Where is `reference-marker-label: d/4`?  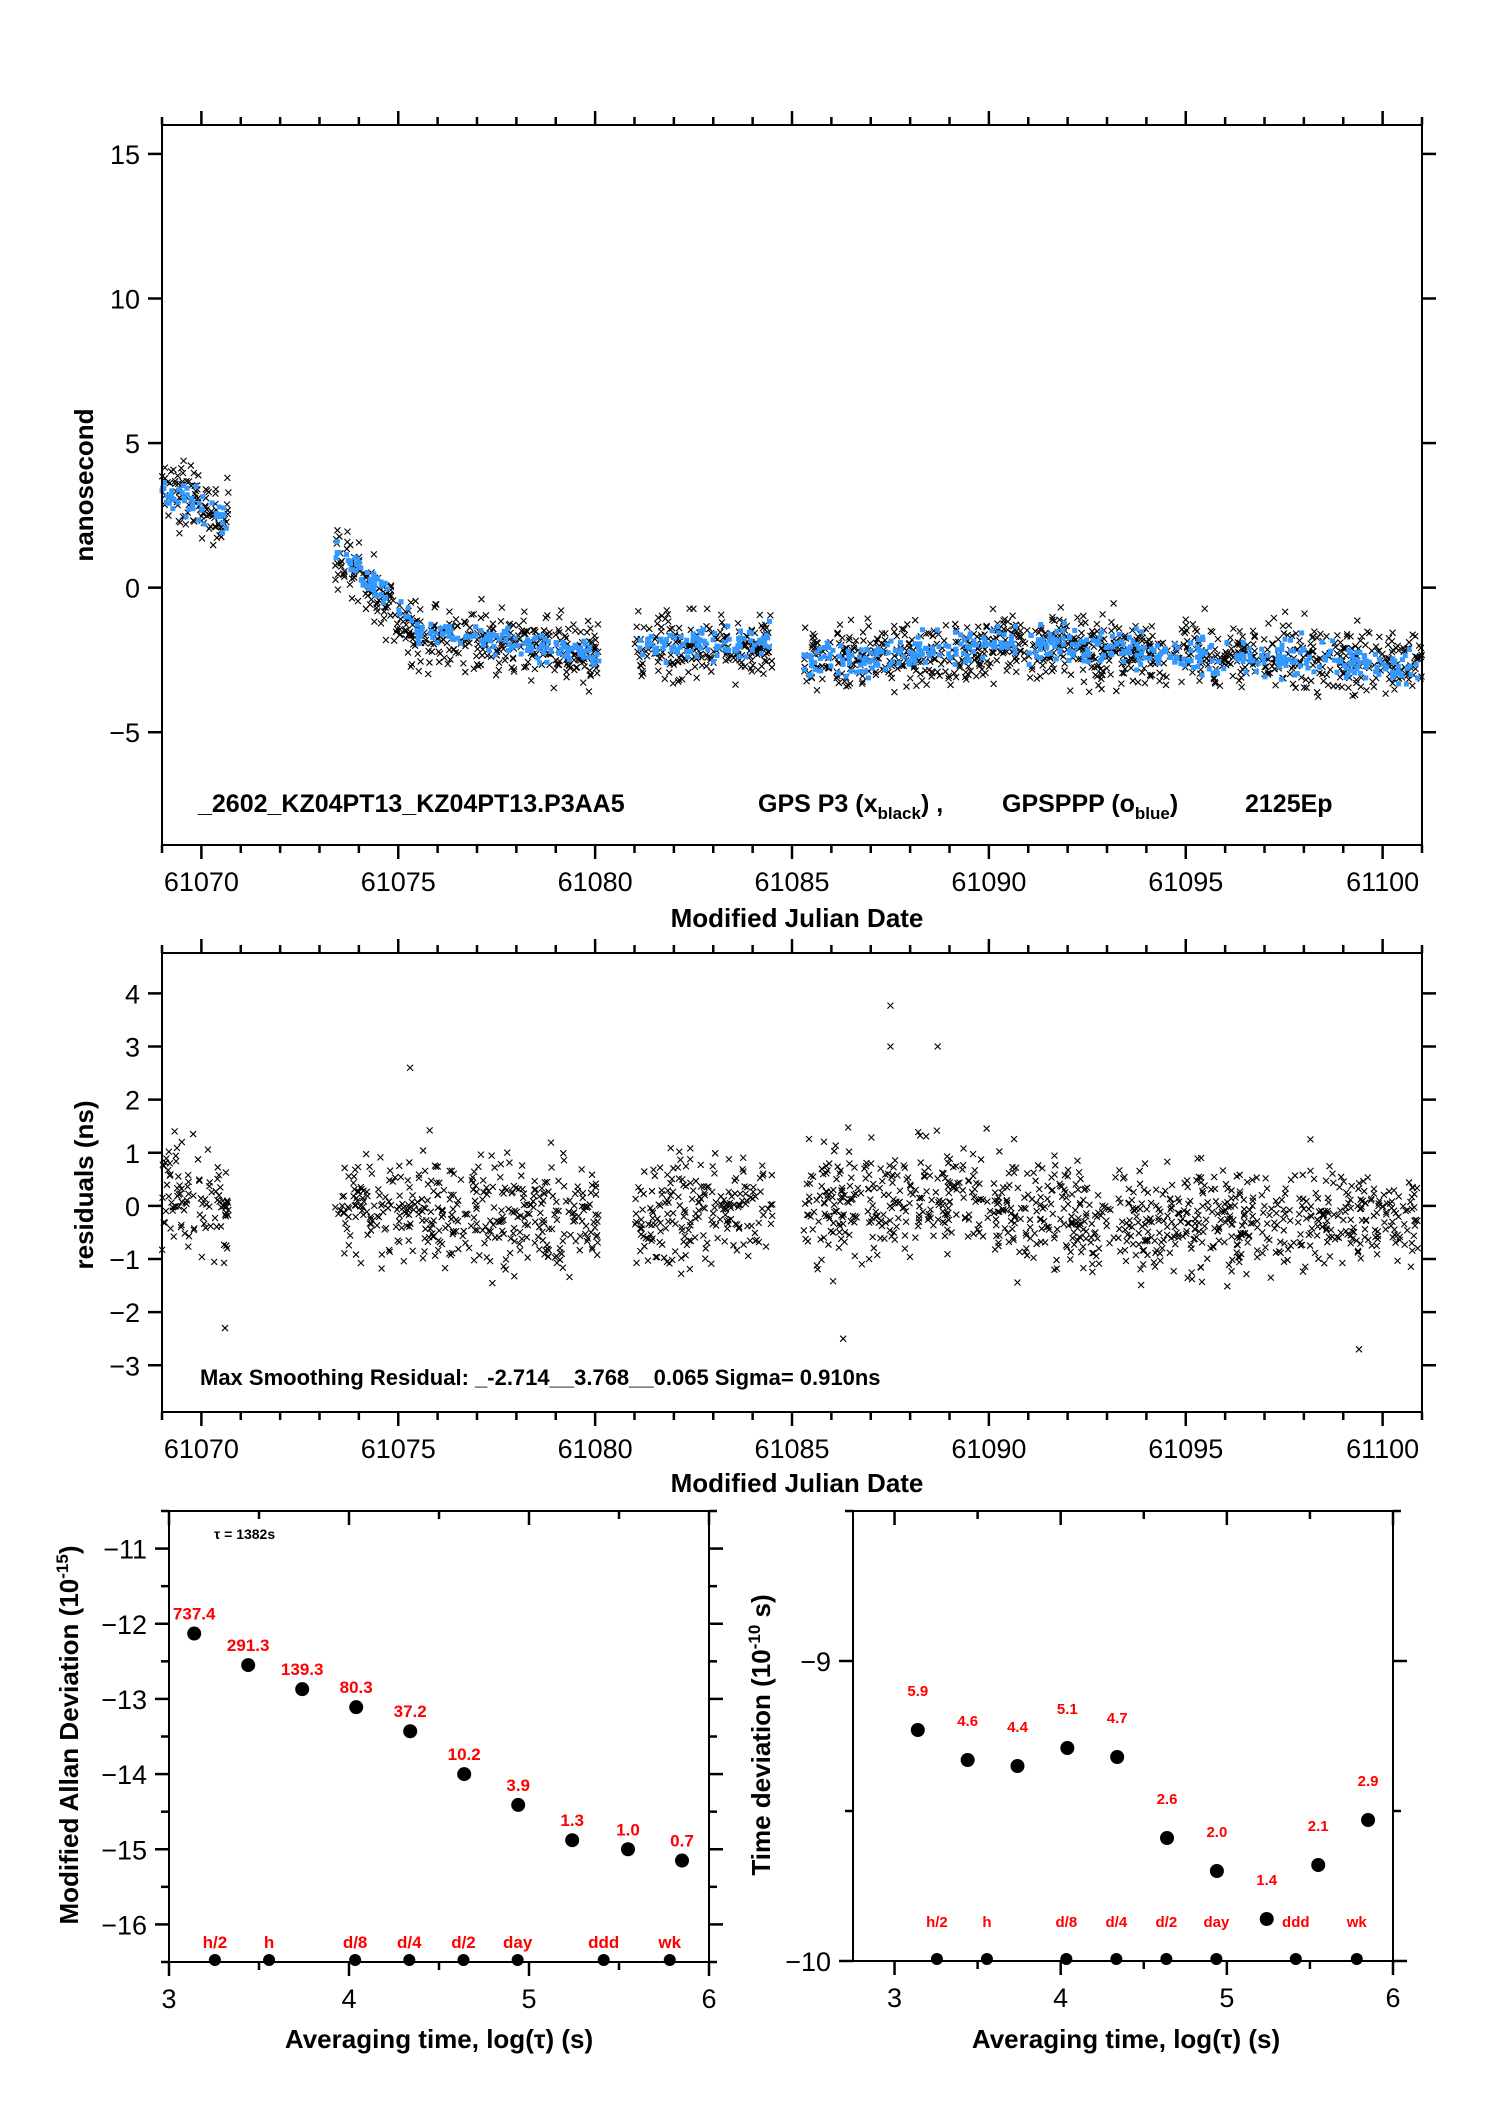
reference-marker-label: d/4 is located at coordinates (1117, 1922).